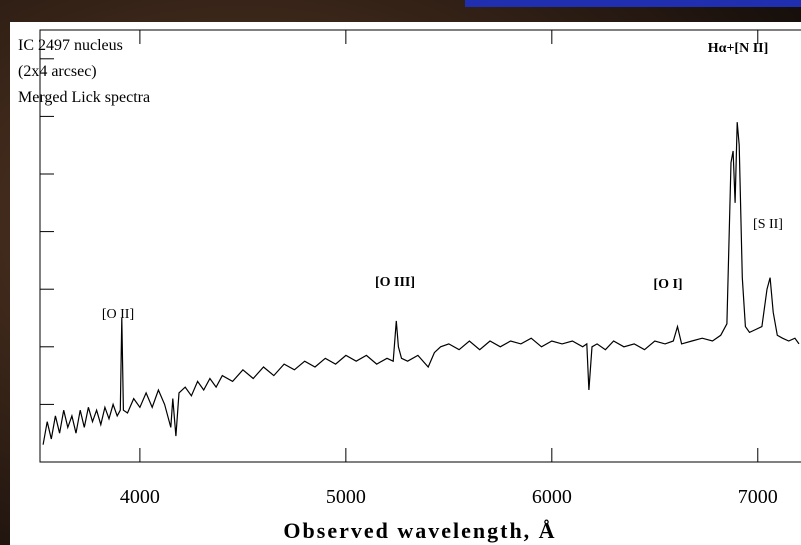 The image size is (801, 545). I want to click on line-label: [O III], so click(395, 282).